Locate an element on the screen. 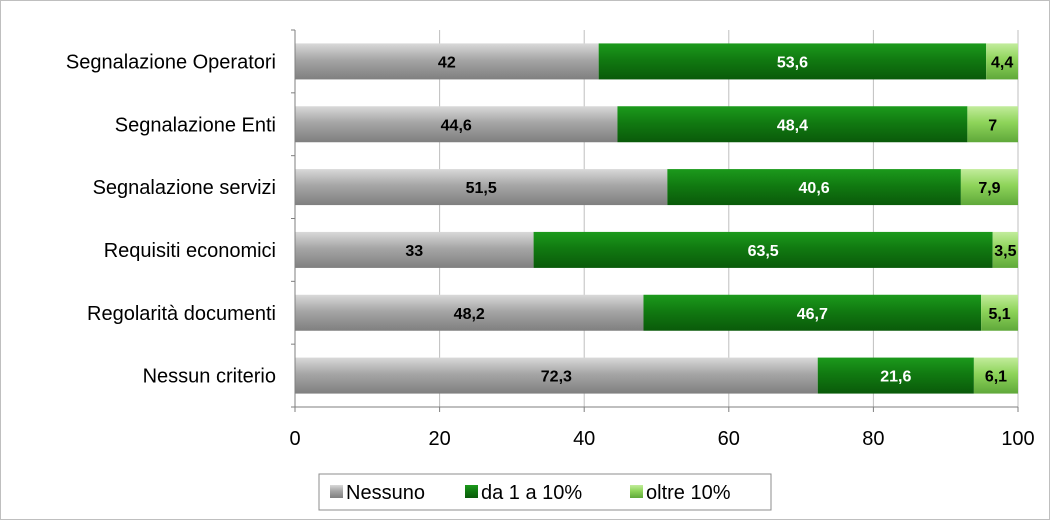 The image size is (1051, 521). value-label: 5,1 is located at coordinates (999, 314).